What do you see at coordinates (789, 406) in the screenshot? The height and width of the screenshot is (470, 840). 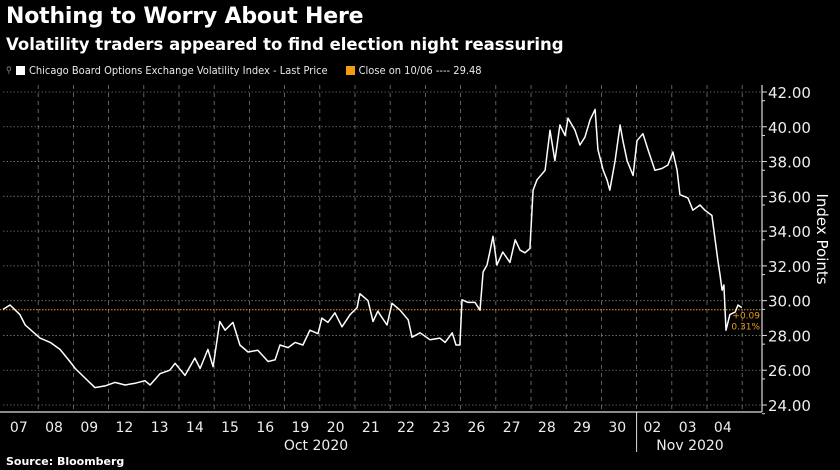 I see `y-tick-label: 24.00` at bounding box center [789, 406].